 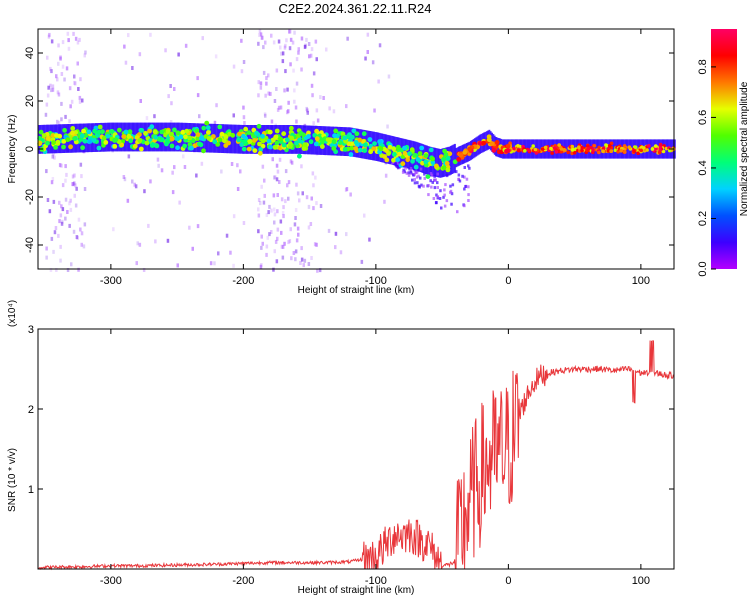 I want to click on colorbar-tick-label: 0.8, so click(x=703, y=66).